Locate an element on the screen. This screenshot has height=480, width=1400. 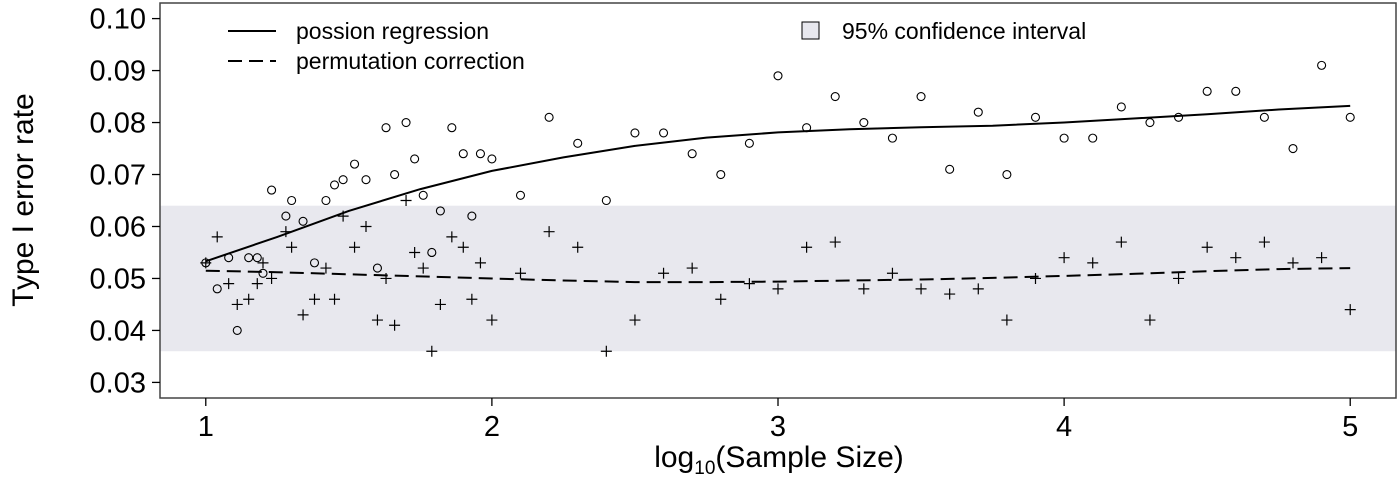
x-tick-label: 5 is located at coordinates (1350, 427).